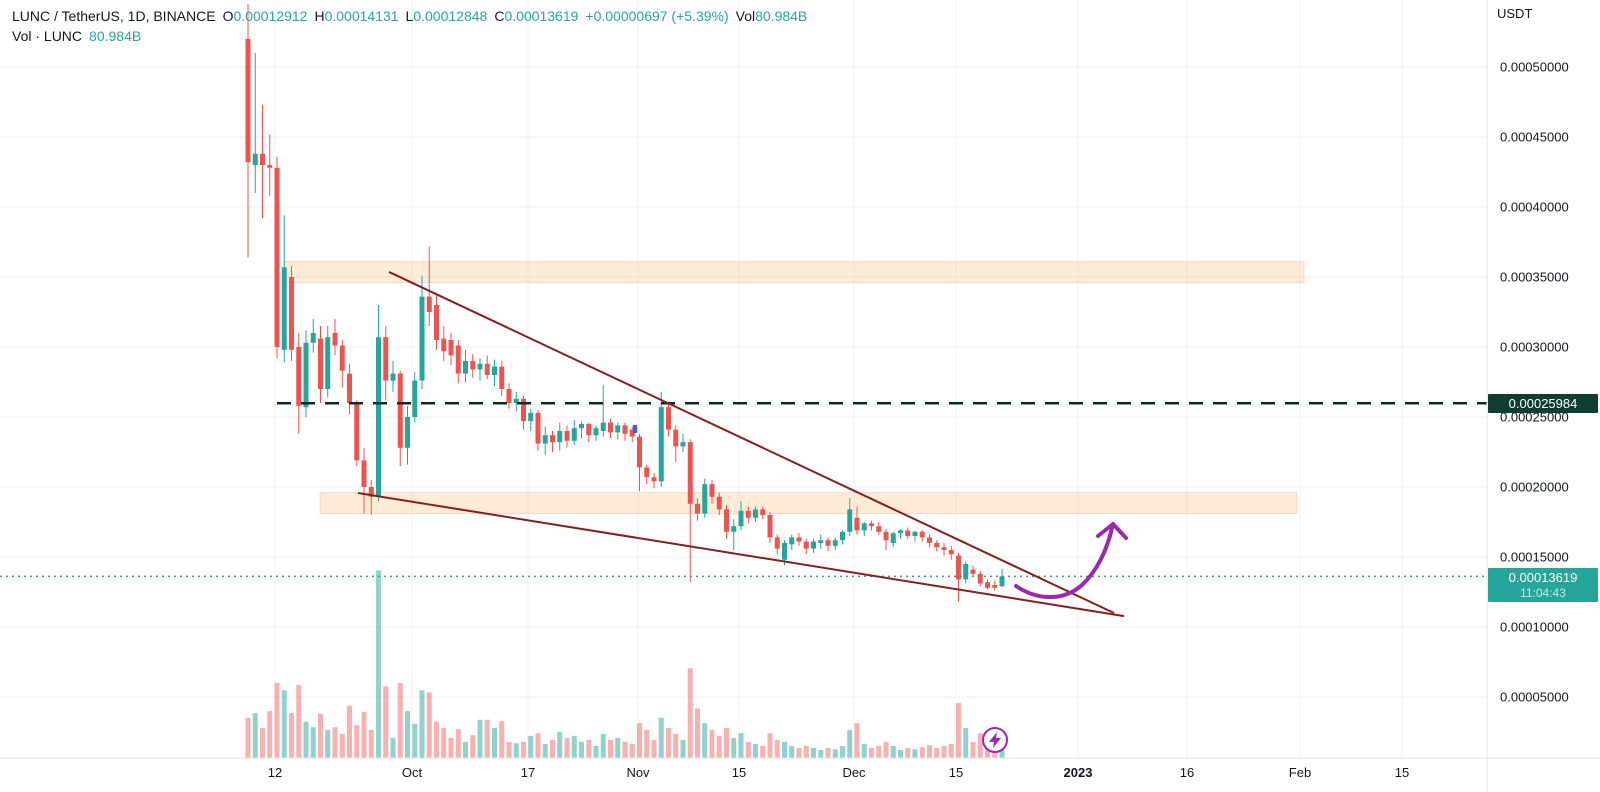  What do you see at coordinates (808, 503) in the screenshot?
I see `lower-demand-zone` at bounding box center [808, 503].